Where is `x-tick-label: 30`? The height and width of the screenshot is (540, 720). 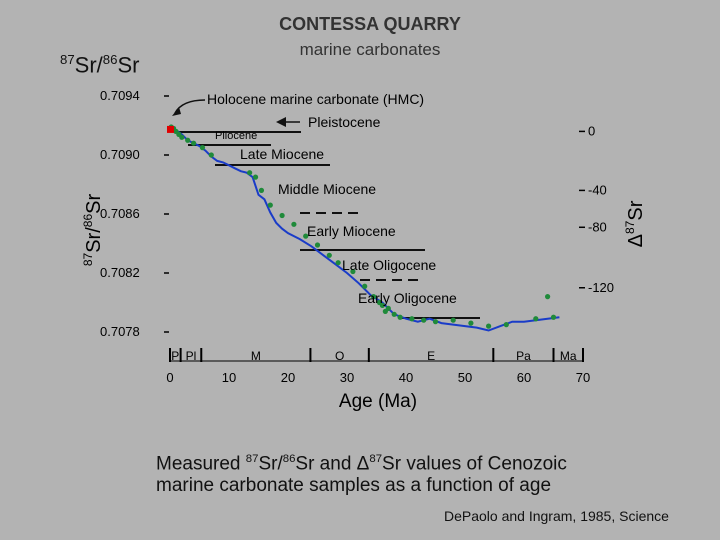
x-tick-label: 30 is located at coordinates (347, 377).